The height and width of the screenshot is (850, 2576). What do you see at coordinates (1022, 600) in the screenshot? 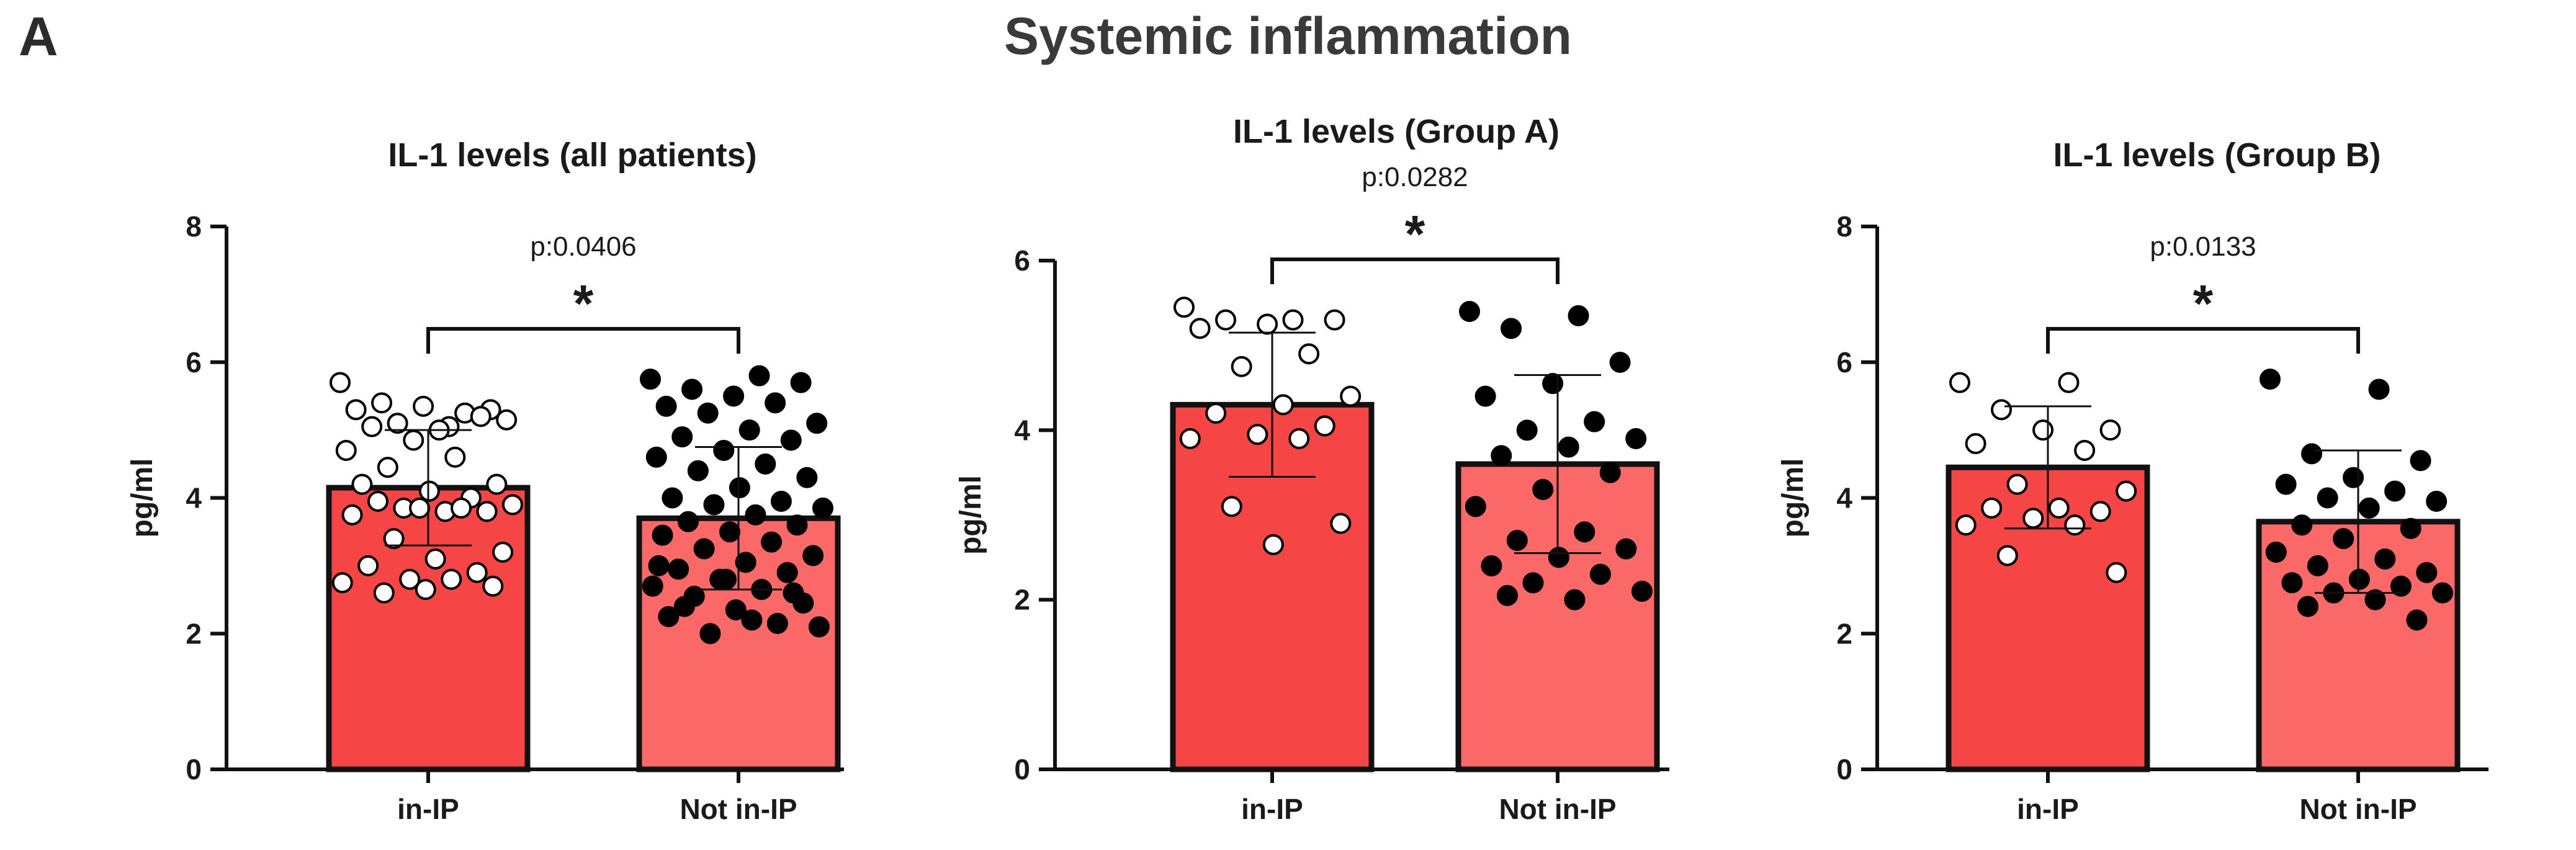
I see `y-tick-label: 2` at bounding box center [1022, 600].